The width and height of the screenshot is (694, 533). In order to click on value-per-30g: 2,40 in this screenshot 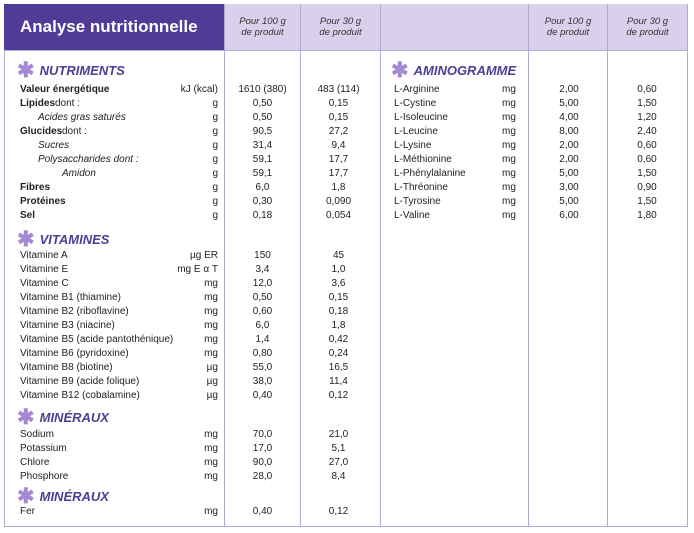, I will do `click(647, 131)`.